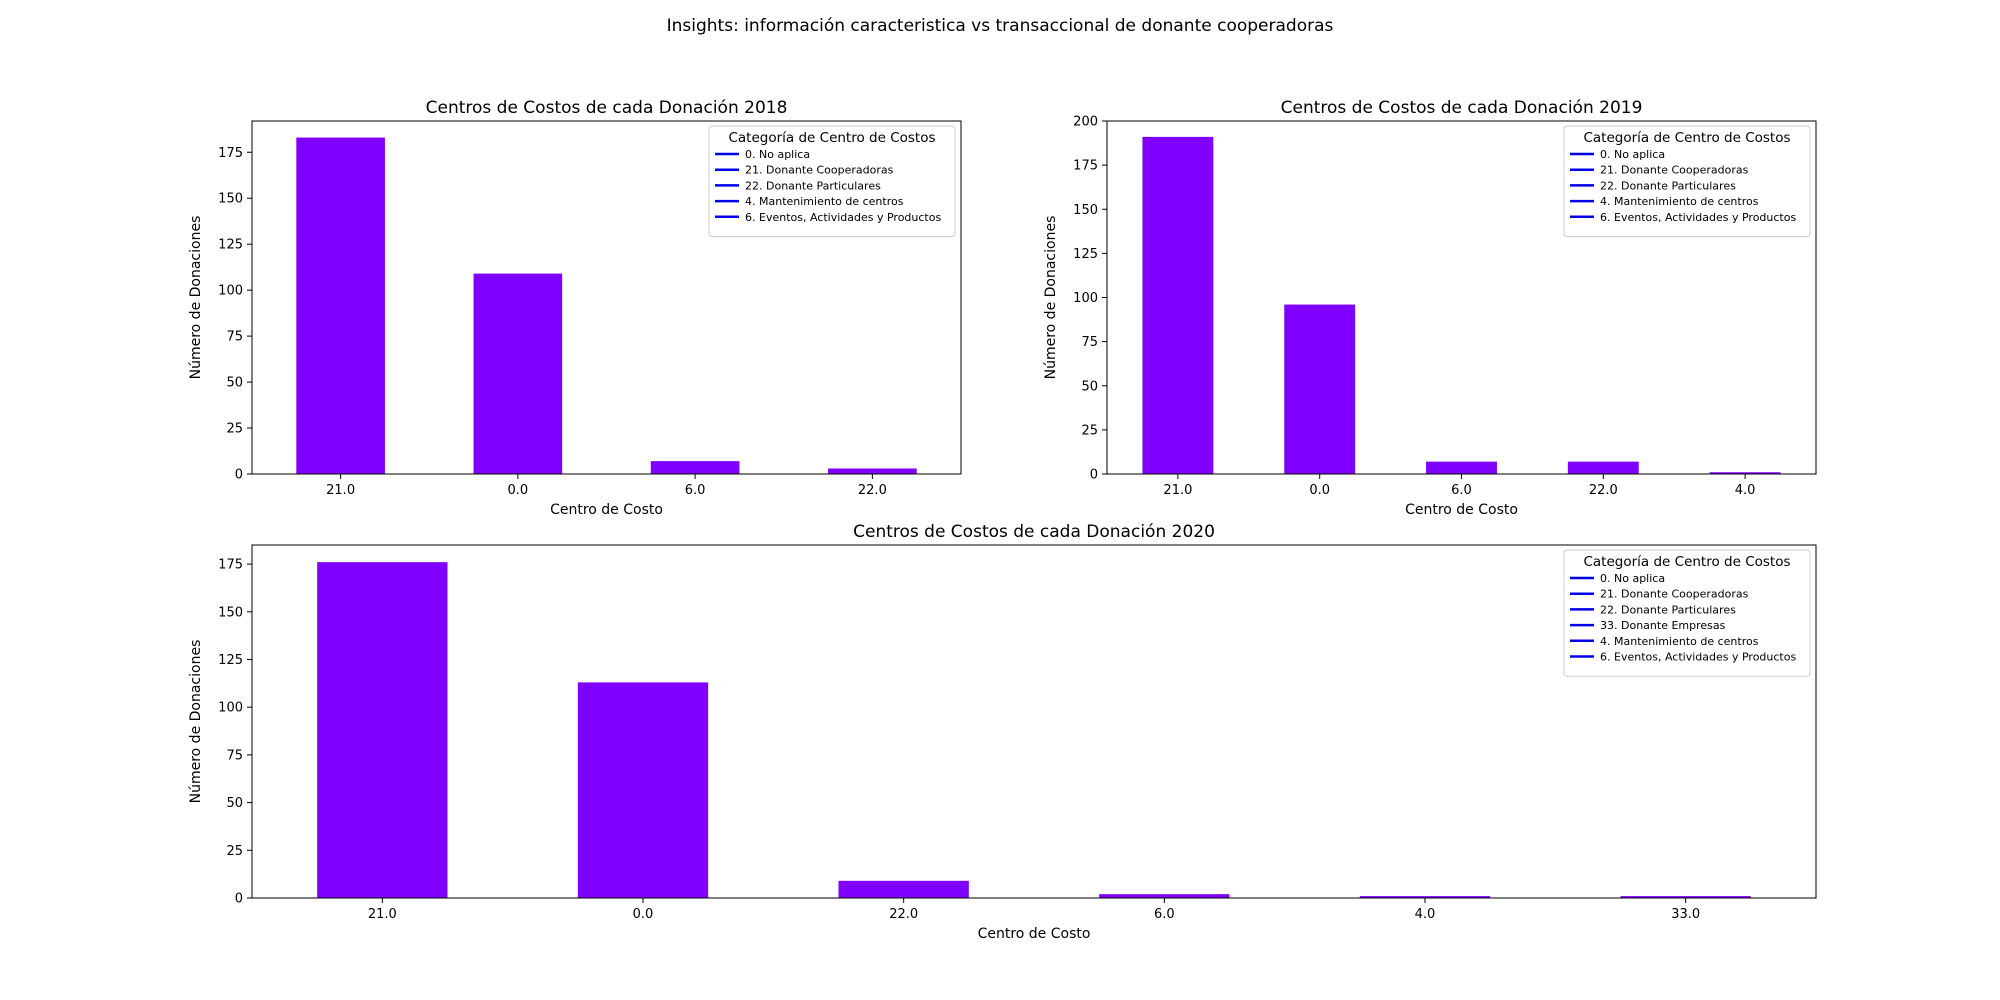 The height and width of the screenshot is (1000, 2000). Describe the element at coordinates (1685, 897) in the screenshot. I see `bar-33.0` at that location.